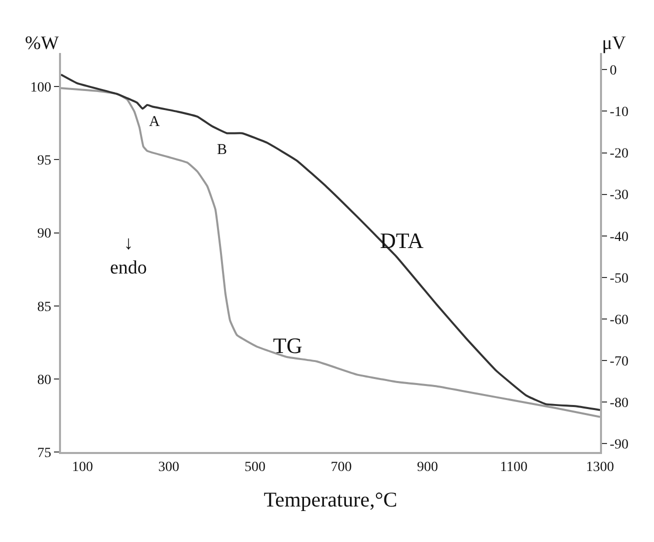 This screenshot has width=654, height=542. Describe the element at coordinates (402, 240) in the screenshot. I see `annotation: DTA` at that location.